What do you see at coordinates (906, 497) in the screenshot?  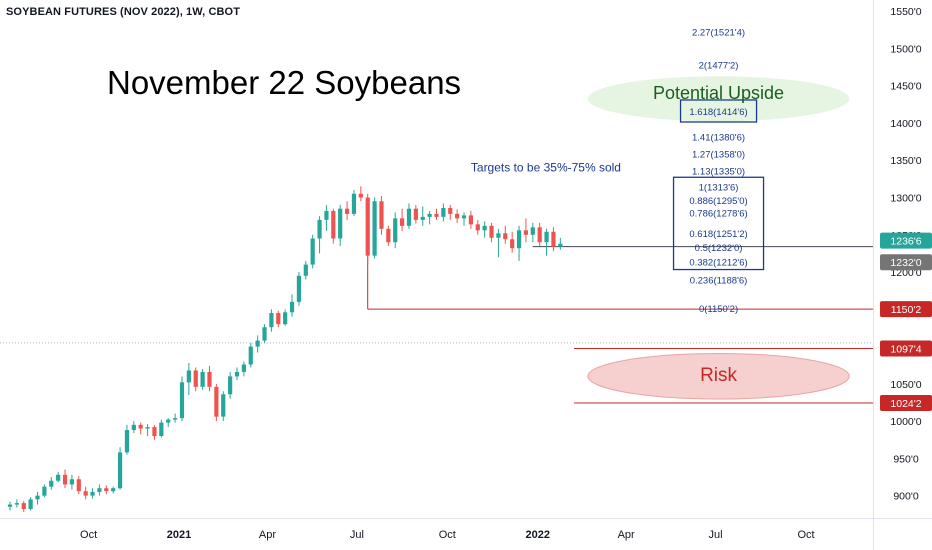 I see `price-axis-tick-label: 900'0` at bounding box center [906, 497].